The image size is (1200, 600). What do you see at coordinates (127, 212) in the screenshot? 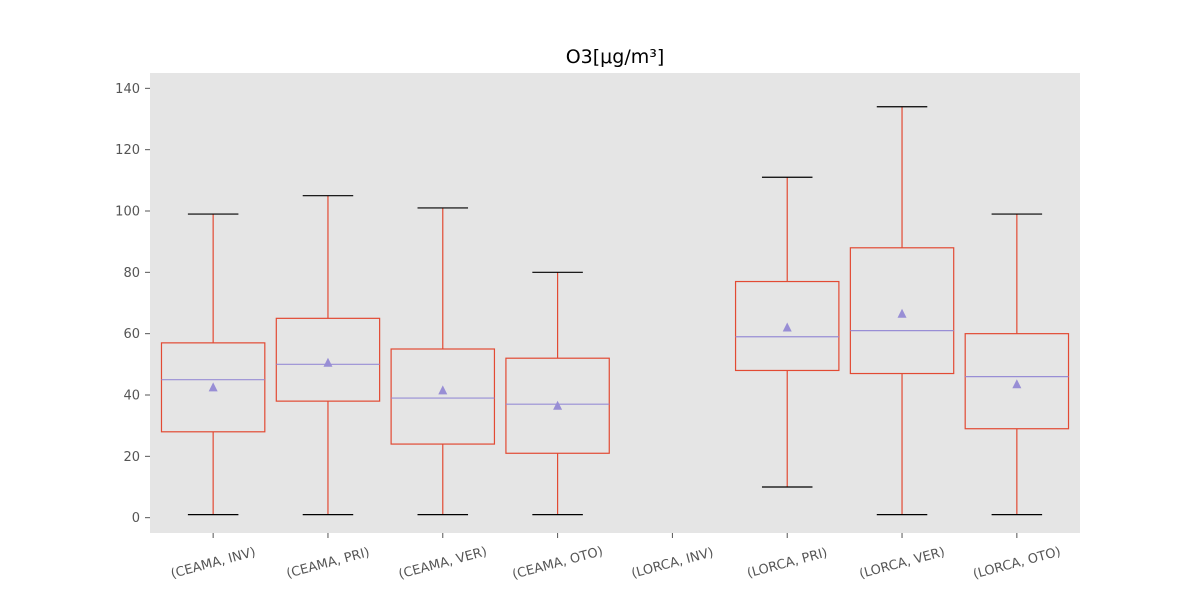
I see `y-tick-label: 100` at bounding box center [127, 212].